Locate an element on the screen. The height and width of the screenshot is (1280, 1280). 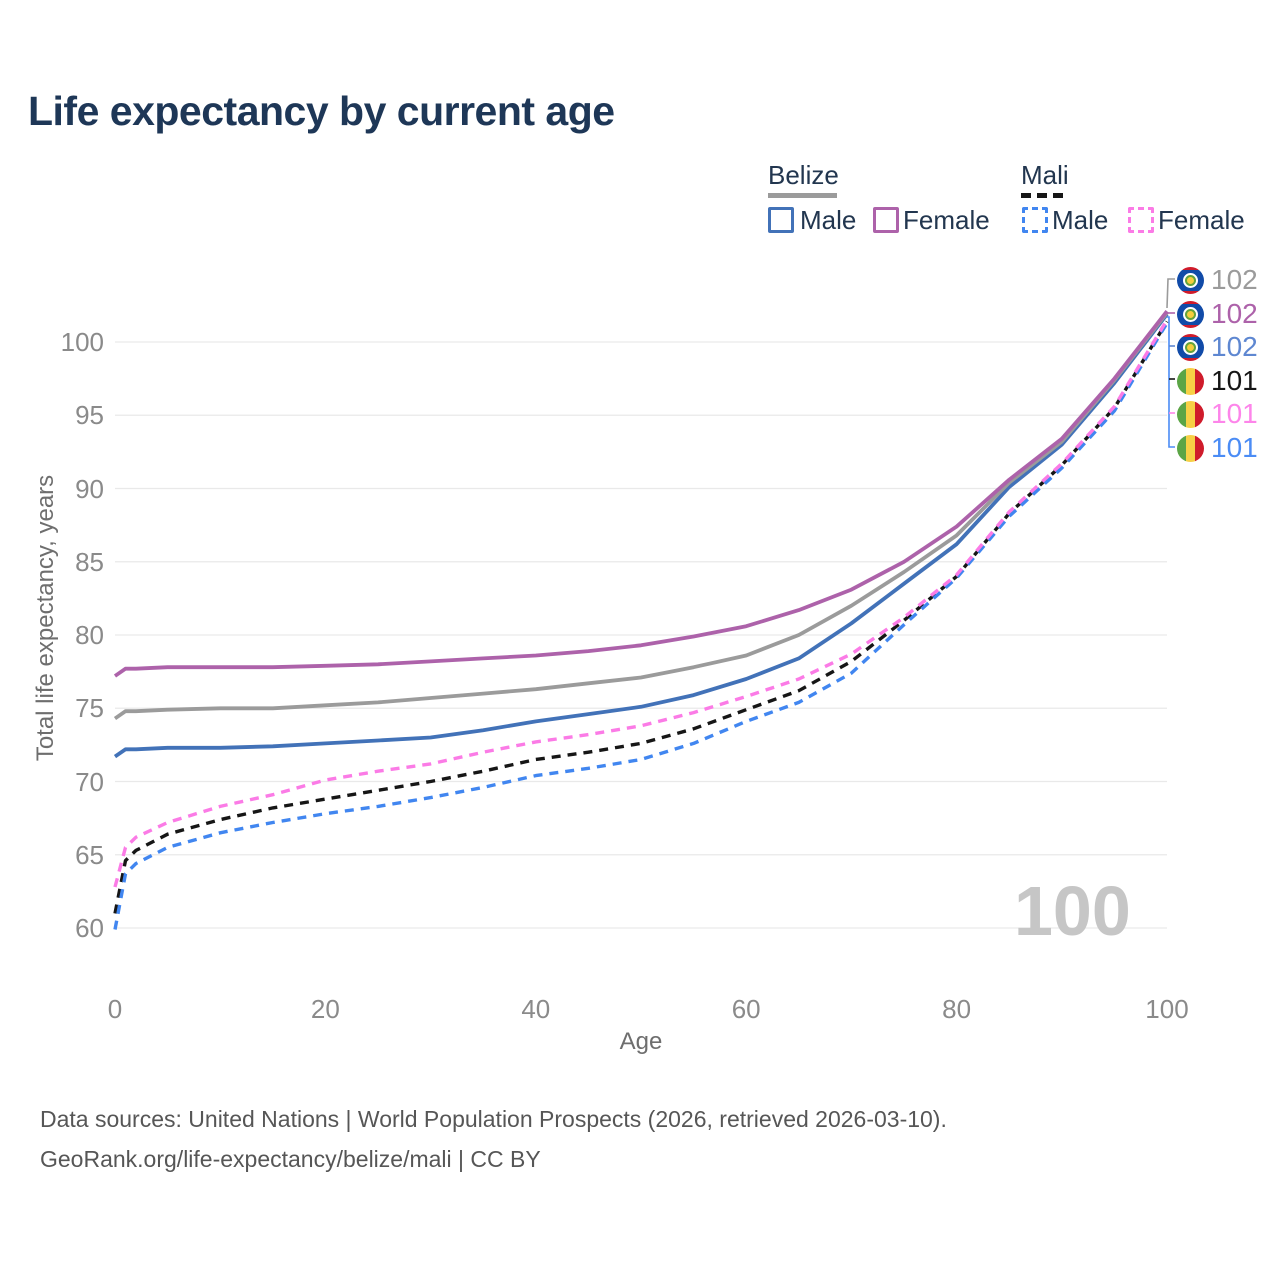
legend-group-belize: Belize is located at coordinates (803, 175).